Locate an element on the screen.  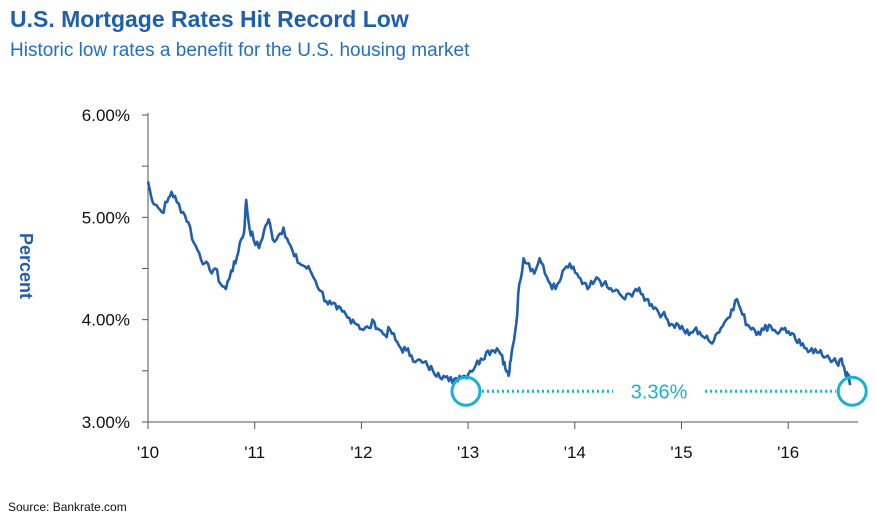
x-tick-label: '15 is located at coordinates (681, 452).